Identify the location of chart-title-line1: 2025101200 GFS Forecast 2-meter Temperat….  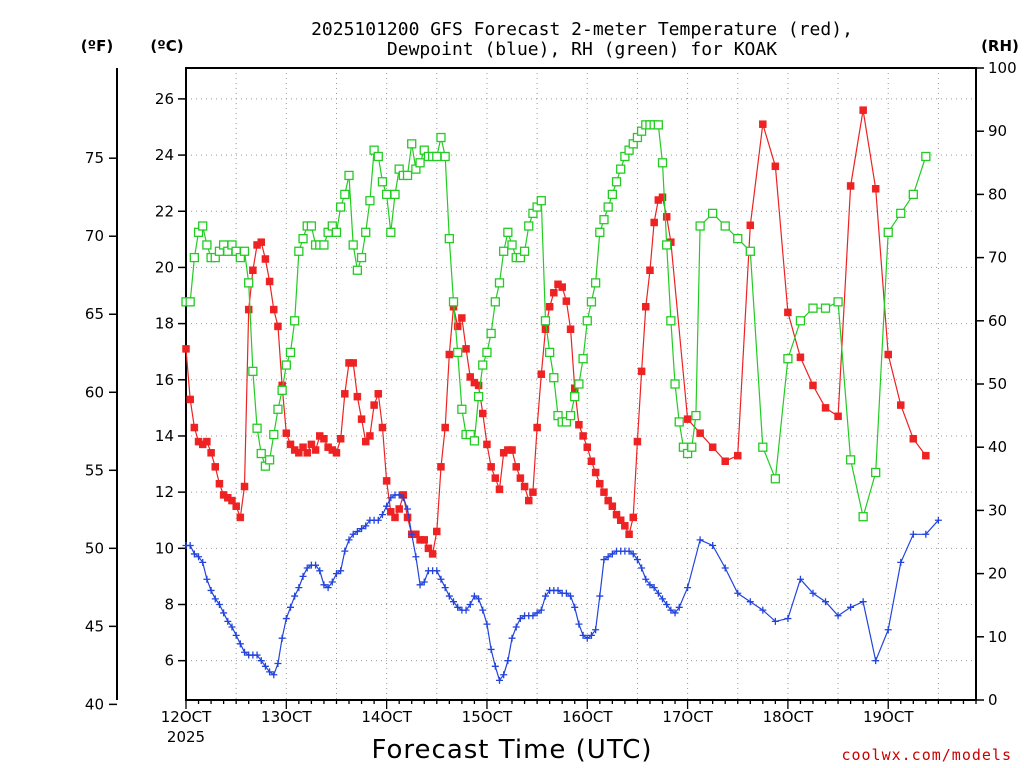
(582, 29).